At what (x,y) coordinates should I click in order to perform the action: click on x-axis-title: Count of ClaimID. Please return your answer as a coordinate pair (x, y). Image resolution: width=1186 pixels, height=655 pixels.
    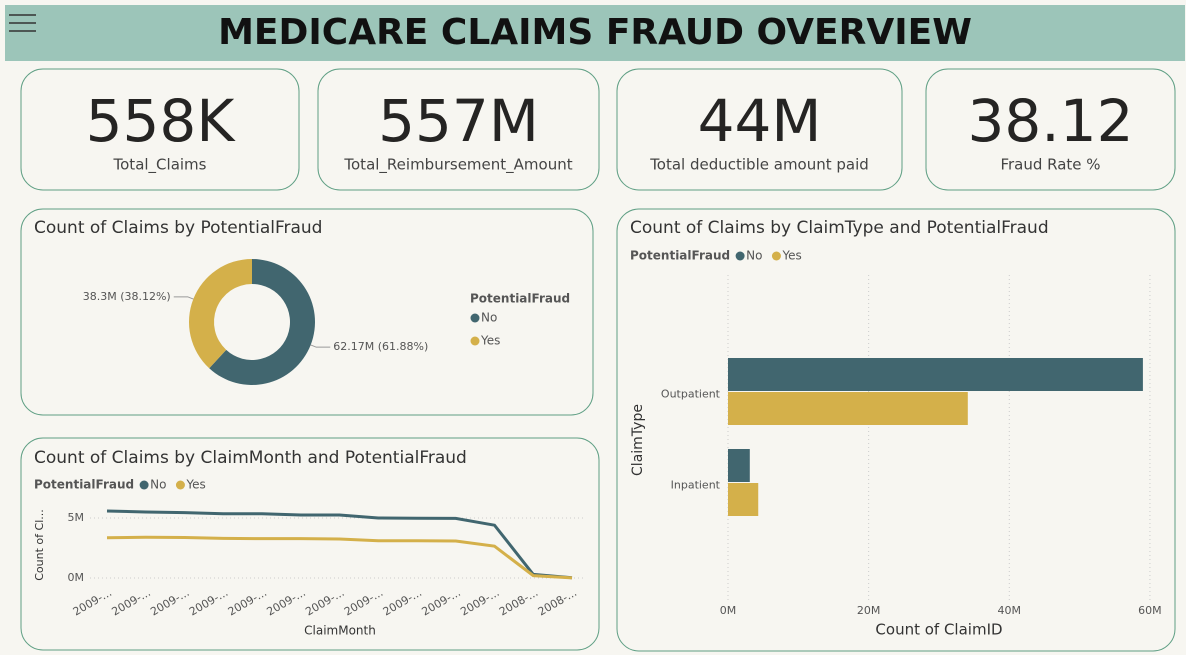
    Looking at the image, I should click on (938, 630).